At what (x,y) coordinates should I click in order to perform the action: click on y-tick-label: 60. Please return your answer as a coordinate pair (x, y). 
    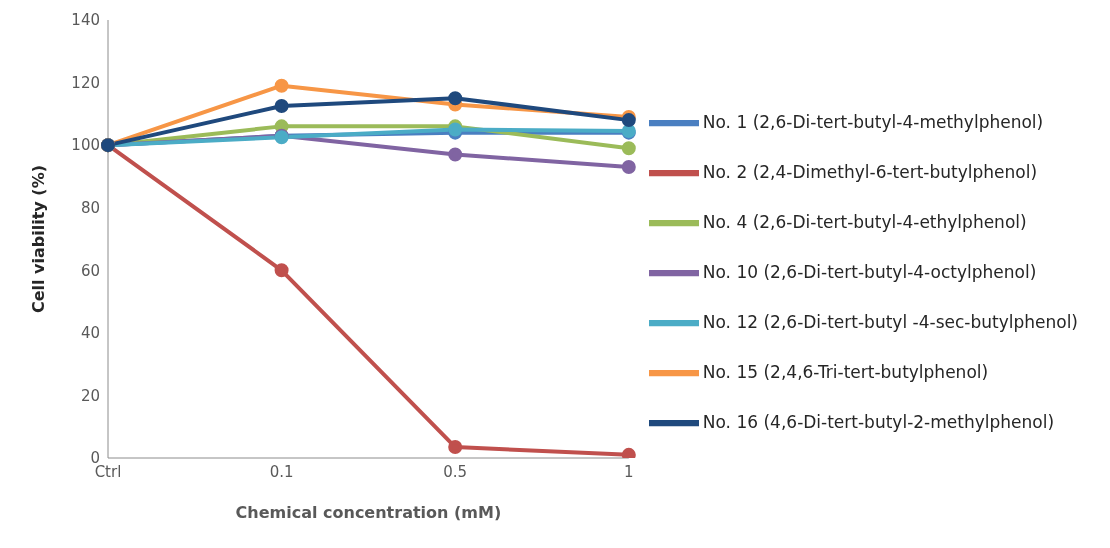
    Looking at the image, I should click on (90, 270).